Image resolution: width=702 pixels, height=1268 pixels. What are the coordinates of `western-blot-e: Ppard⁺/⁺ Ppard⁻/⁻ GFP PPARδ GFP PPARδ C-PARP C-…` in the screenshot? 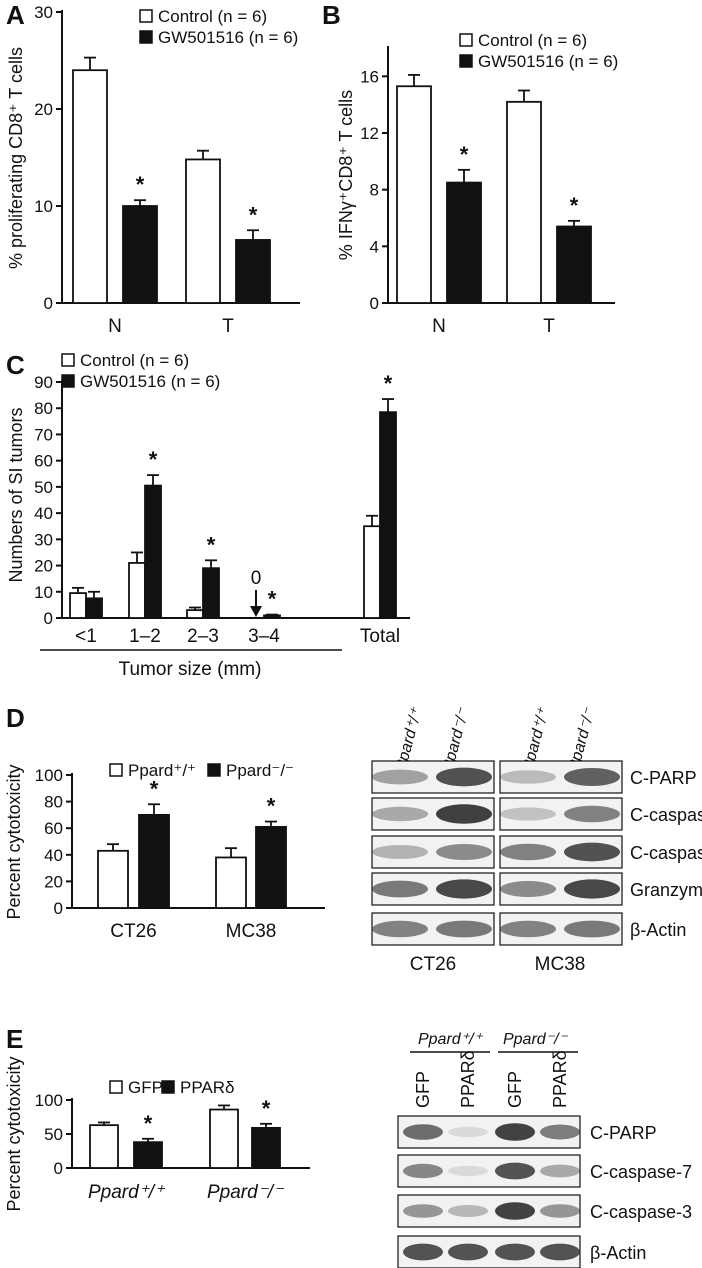 It's located at (544, 1149).